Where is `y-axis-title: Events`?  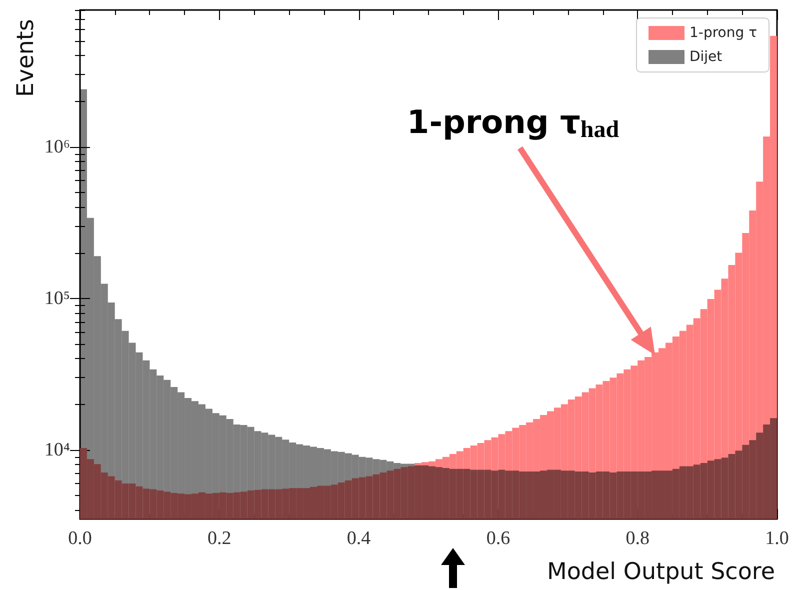
y-axis-title: Events is located at coordinates (26, 58).